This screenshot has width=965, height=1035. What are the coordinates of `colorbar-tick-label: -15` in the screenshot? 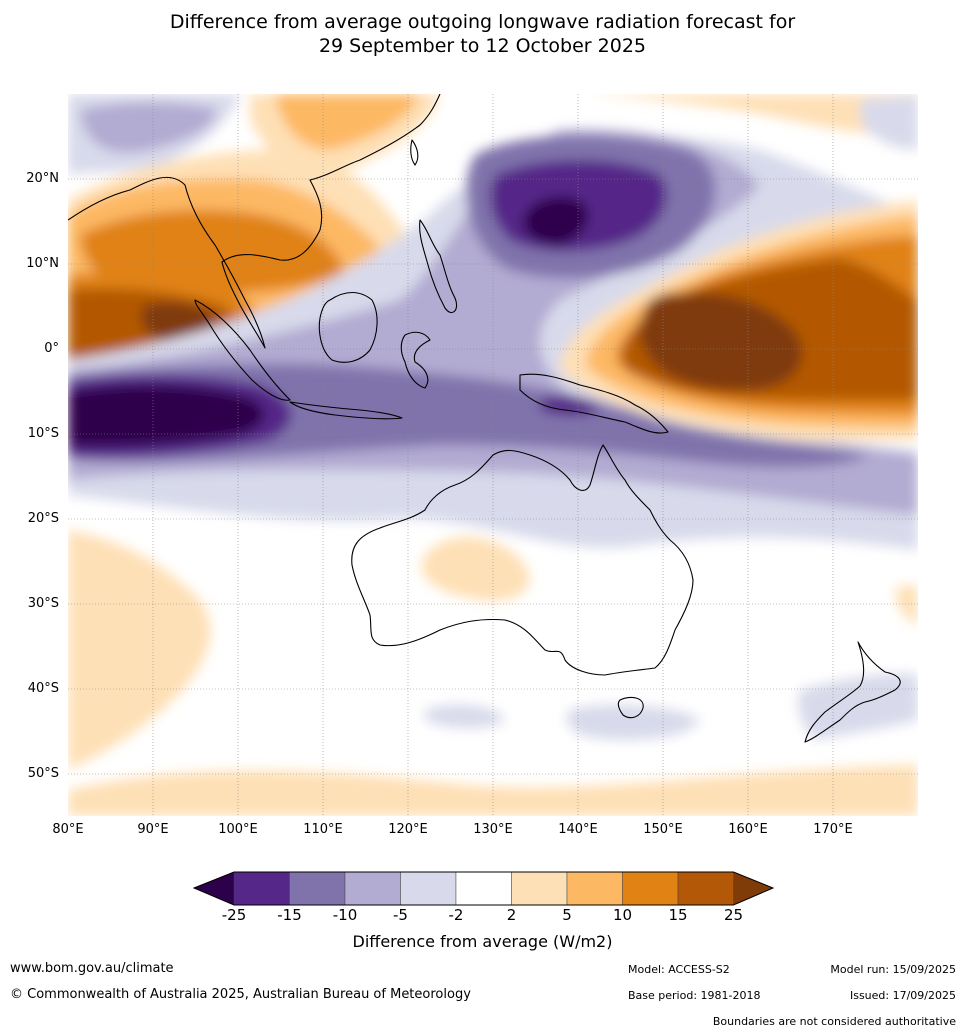 It's located at (289, 915).